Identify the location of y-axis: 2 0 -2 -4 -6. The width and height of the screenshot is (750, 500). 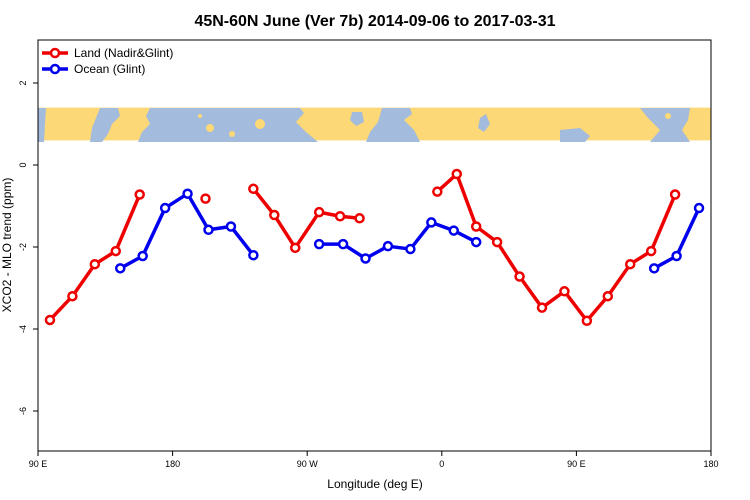
(28, 247).